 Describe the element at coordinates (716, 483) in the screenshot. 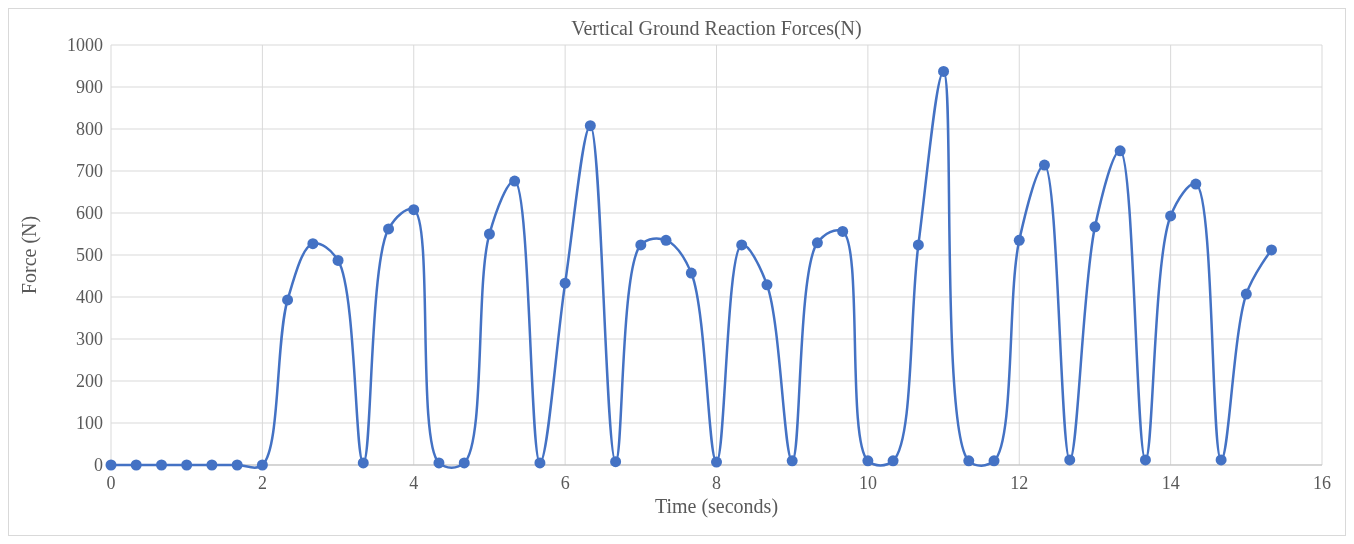

I see `x-tick-label: 8` at that location.